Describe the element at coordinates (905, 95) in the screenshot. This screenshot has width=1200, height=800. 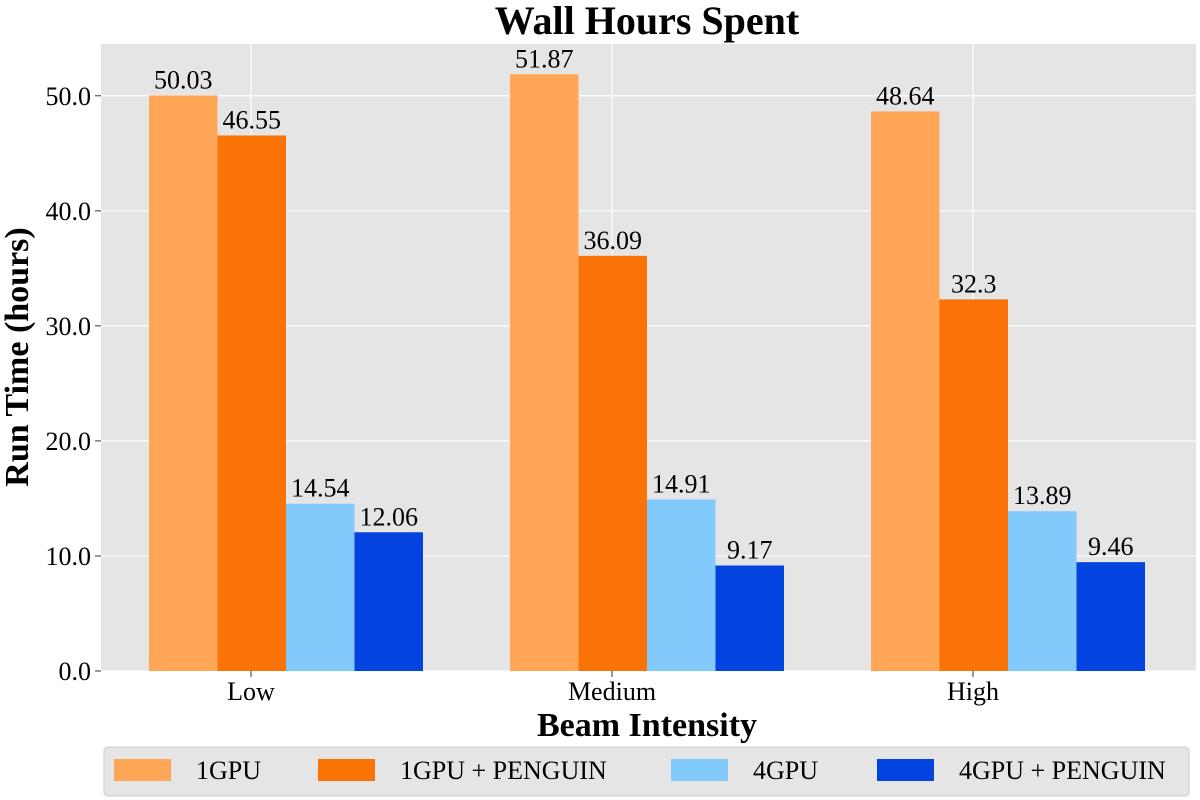
I see `bar-value-label: 48.64` at that location.